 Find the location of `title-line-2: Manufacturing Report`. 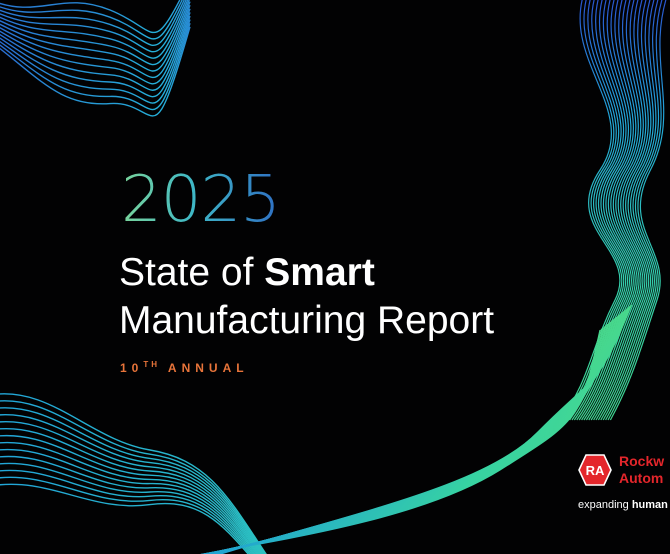

title-line-2: Manufacturing Report is located at coordinates (307, 320).